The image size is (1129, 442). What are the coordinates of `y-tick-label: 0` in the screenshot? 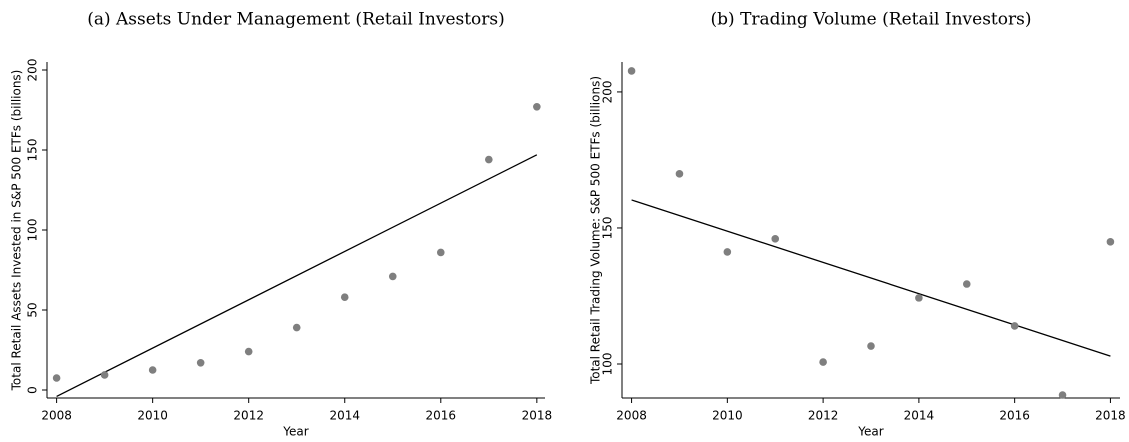 It's located at (33, 390).